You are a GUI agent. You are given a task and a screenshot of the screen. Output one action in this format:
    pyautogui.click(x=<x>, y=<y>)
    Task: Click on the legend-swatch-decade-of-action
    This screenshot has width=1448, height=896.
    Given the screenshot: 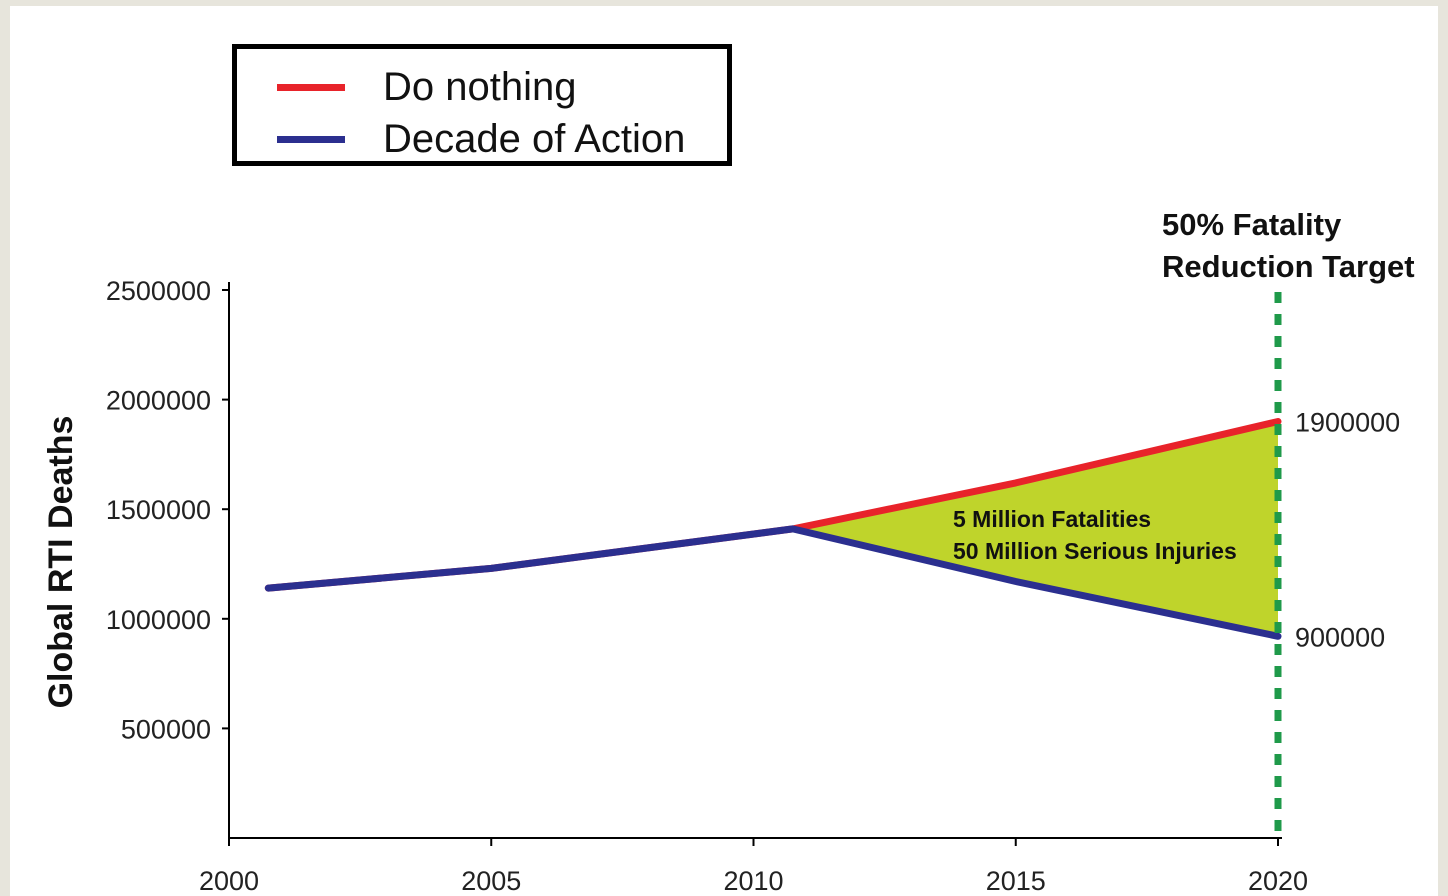 What is the action you would take?
    pyautogui.click(x=311, y=139)
    